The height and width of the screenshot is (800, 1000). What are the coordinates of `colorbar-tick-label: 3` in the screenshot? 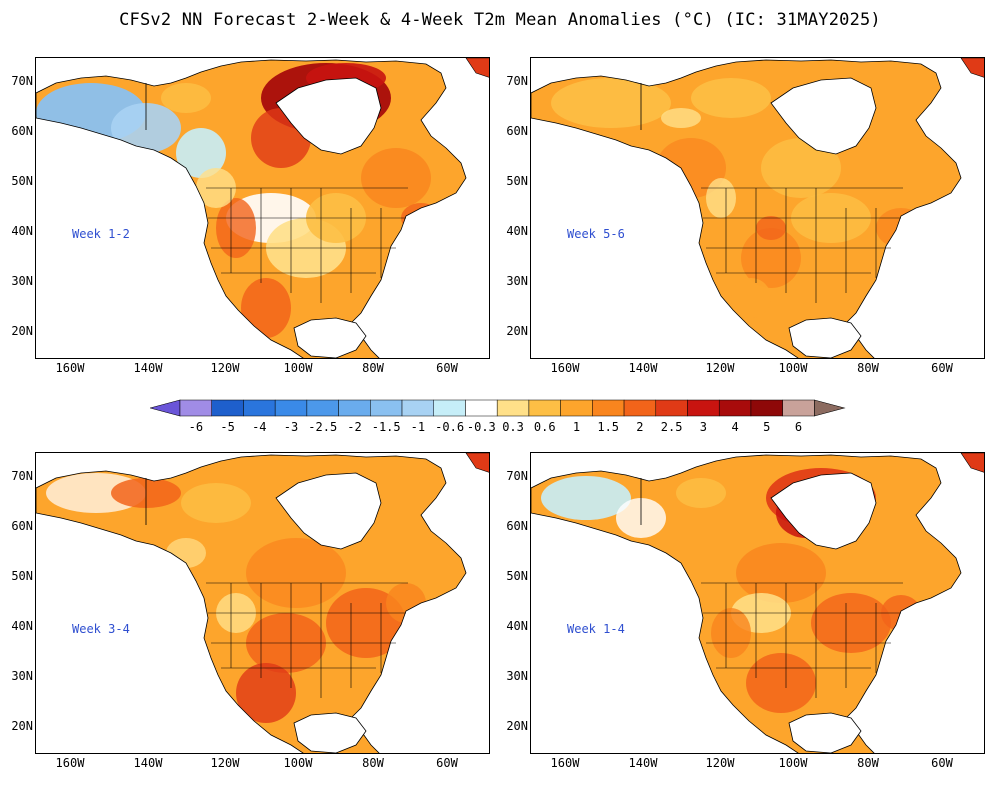 It's located at (703, 427).